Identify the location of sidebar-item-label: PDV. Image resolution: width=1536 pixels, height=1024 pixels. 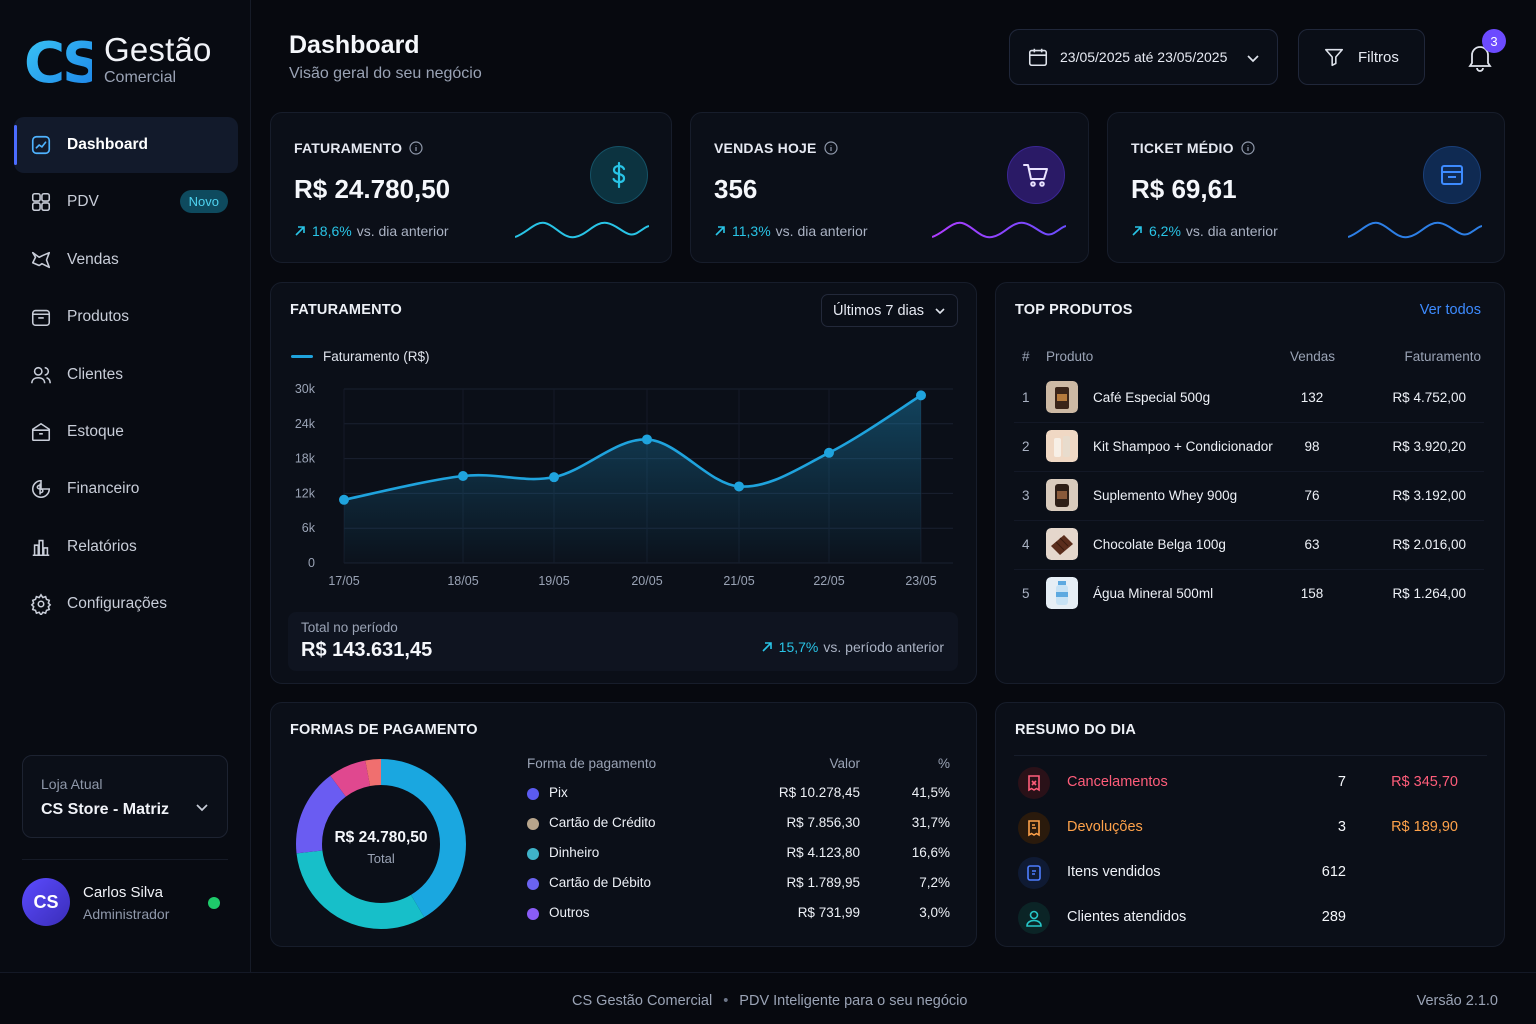
(83, 202).